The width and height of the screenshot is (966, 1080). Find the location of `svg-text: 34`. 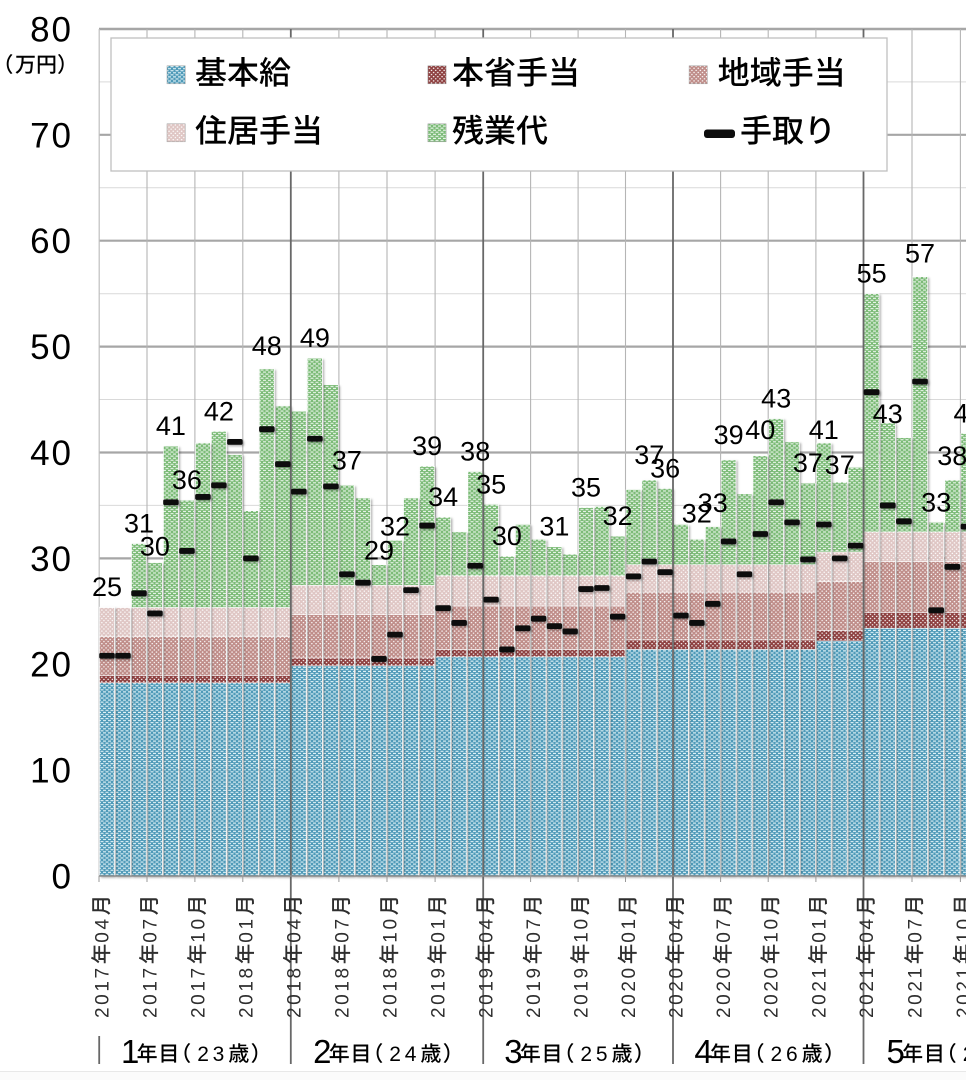

svg-text: 34 is located at coordinates (443, 497).